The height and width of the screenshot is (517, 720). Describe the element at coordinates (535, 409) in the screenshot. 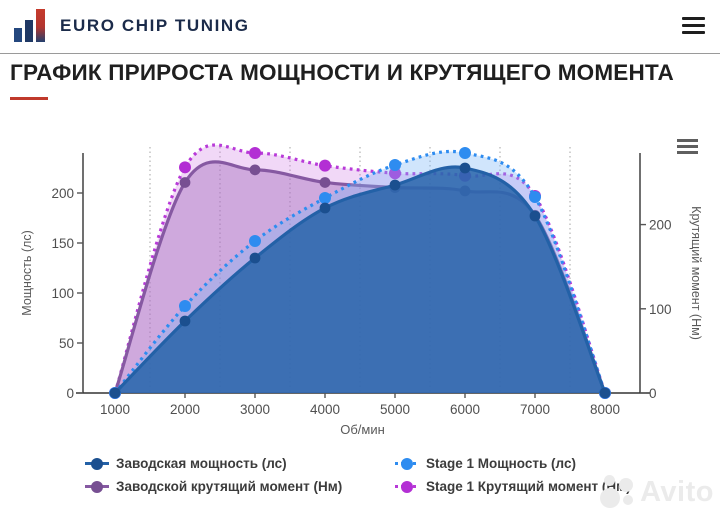

I see `svg-text: 7000` at that location.